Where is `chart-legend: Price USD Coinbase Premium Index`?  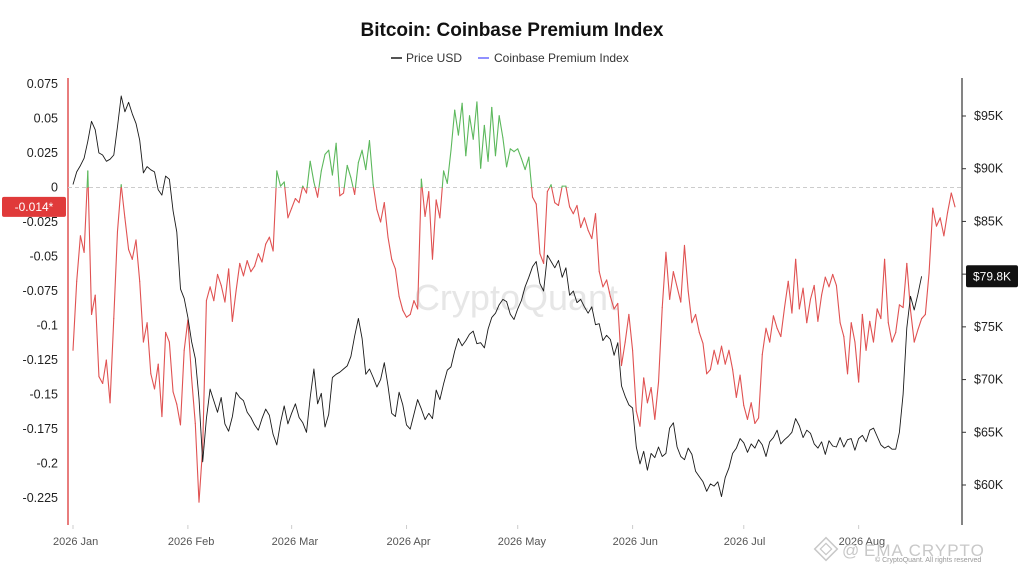
chart-legend: Price USD Coinbase Premium Index is located at coordinates (510, 58).